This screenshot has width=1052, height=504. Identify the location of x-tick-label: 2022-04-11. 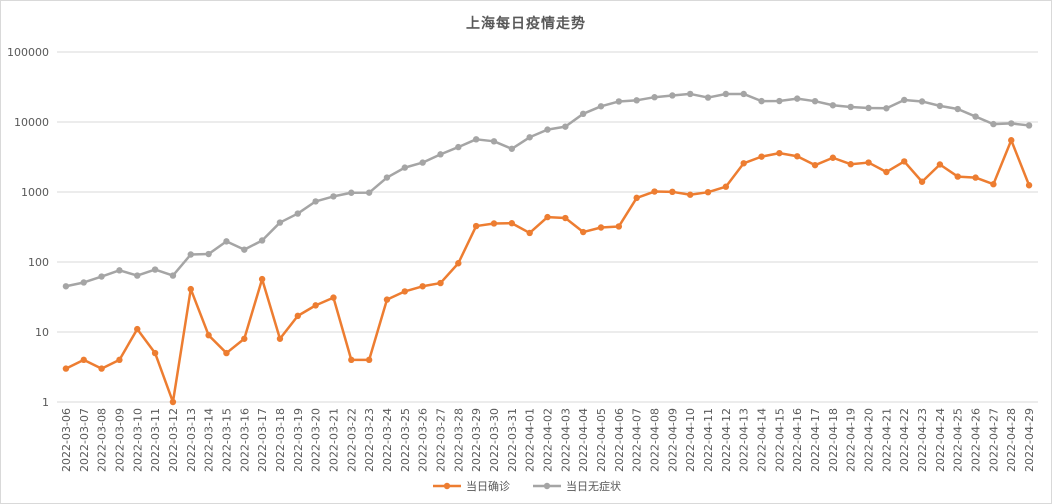
(708, 440).